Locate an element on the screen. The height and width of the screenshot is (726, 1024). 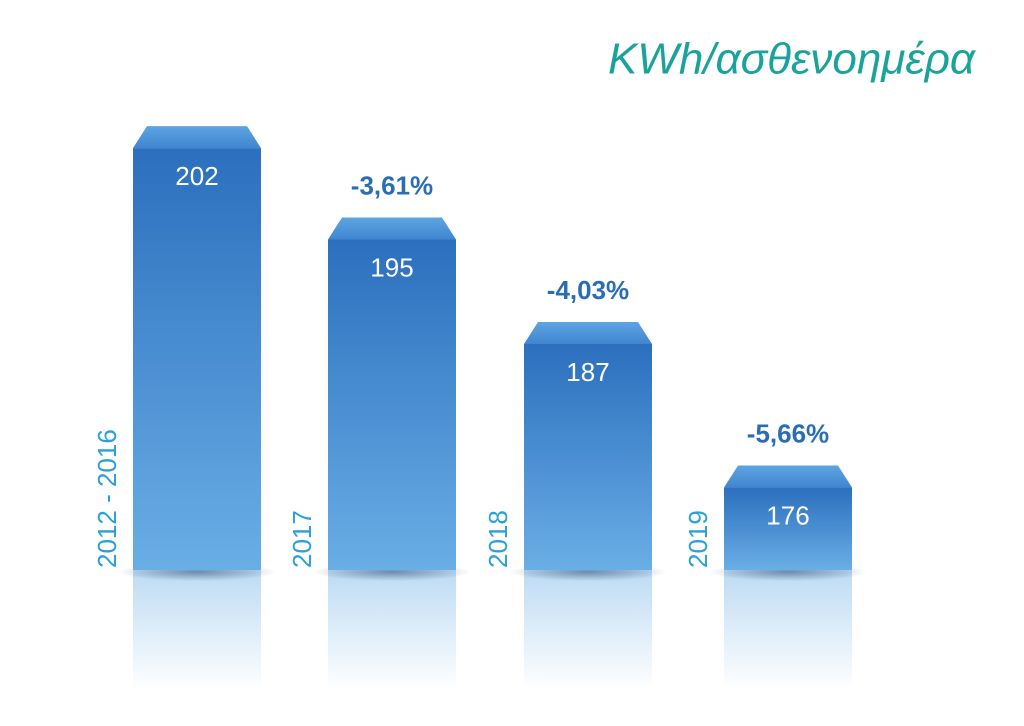
change-label: -3,61% is located at coordinates (392, 185).